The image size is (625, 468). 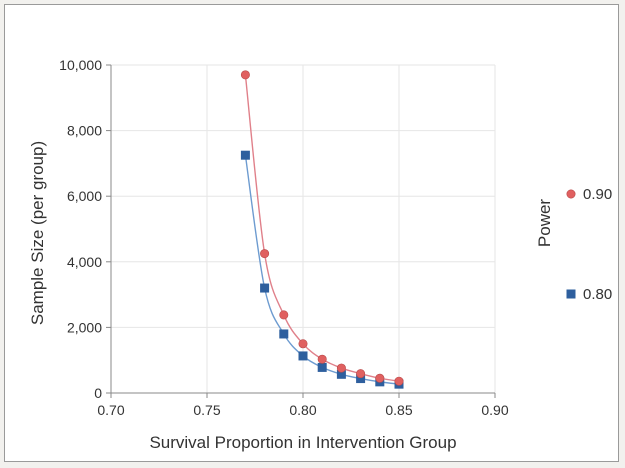 I want to click on y-tick-label: 6,000, so click(x=84, y=196).